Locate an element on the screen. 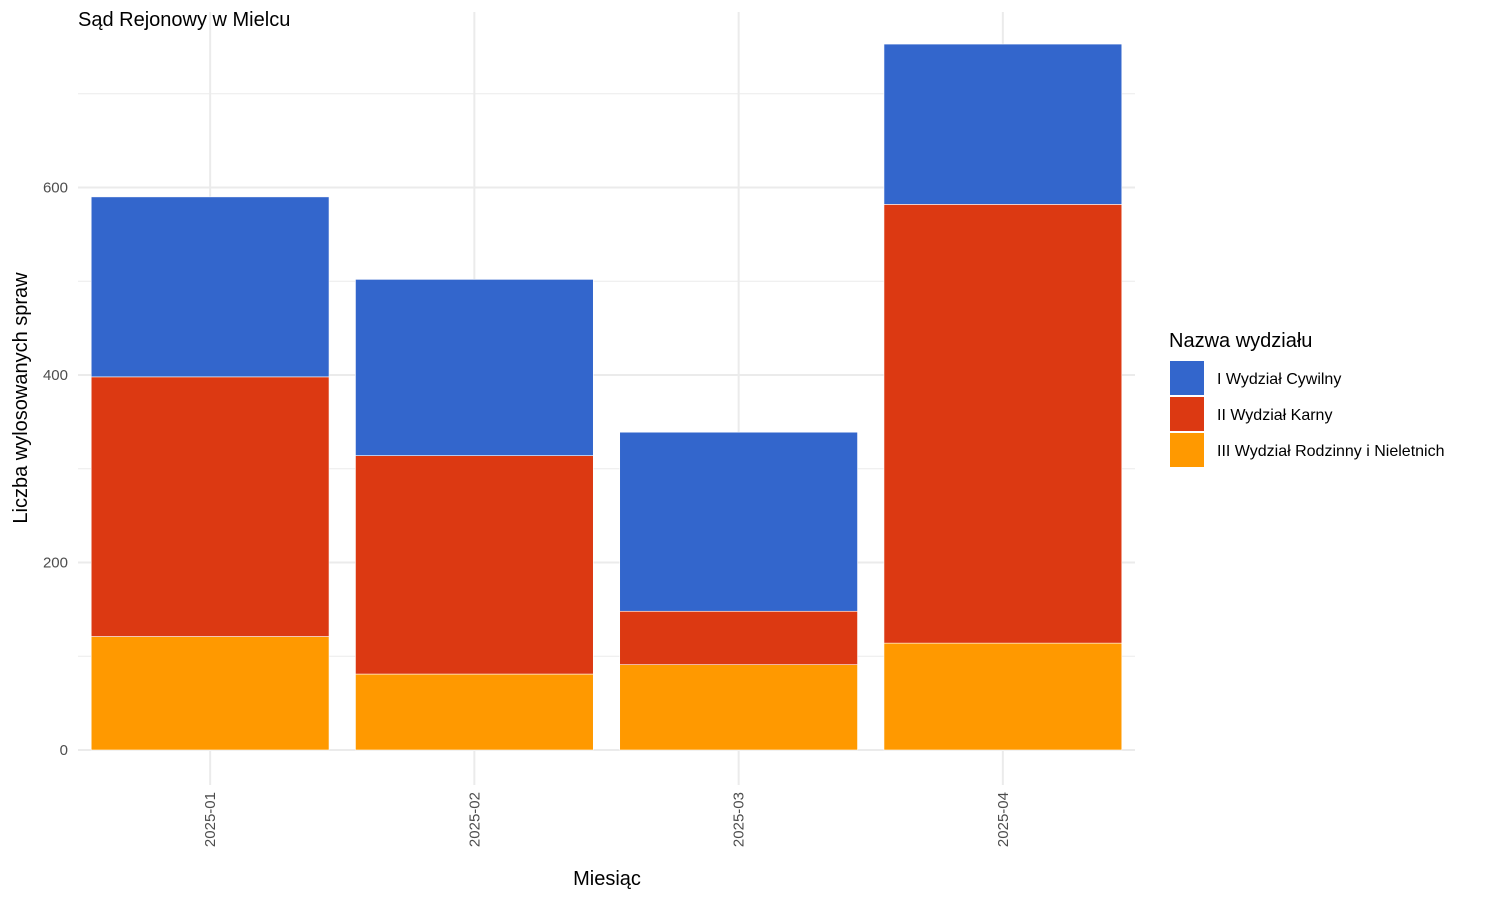 This screenshot has width=1500, height=900. x-axis-ticks: 2025-01 2025-02 2025-03 2025-04 is located at coordinates (607, 819).